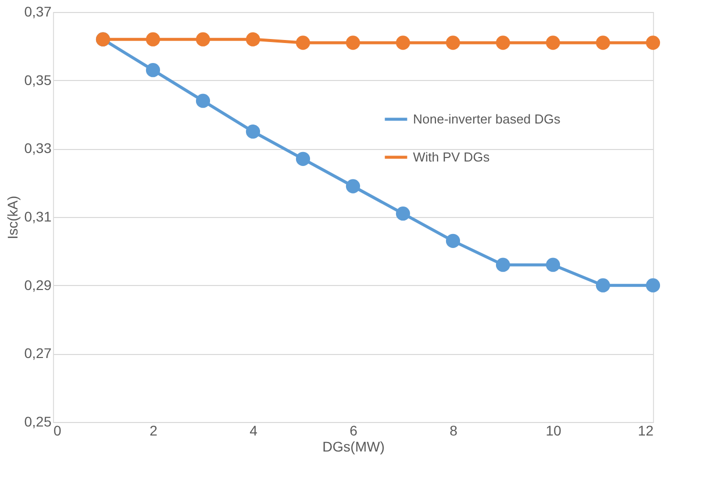 Image resolution: width=706 pixels, height=498 pixels. Describe the element at coordinates (254, 430) in the screenshot. I see `x-tick-label: 4` at that location.